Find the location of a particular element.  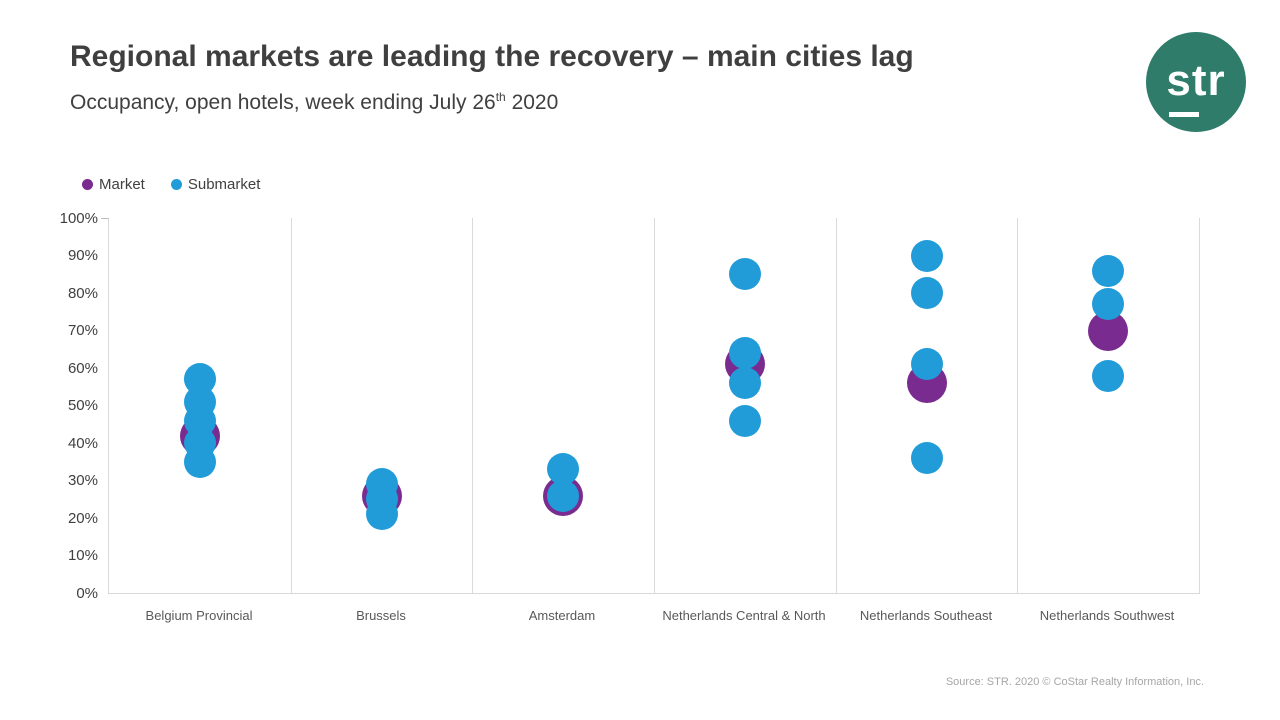

submarket-legend-dot-icon is located at coordinates (176, 184).